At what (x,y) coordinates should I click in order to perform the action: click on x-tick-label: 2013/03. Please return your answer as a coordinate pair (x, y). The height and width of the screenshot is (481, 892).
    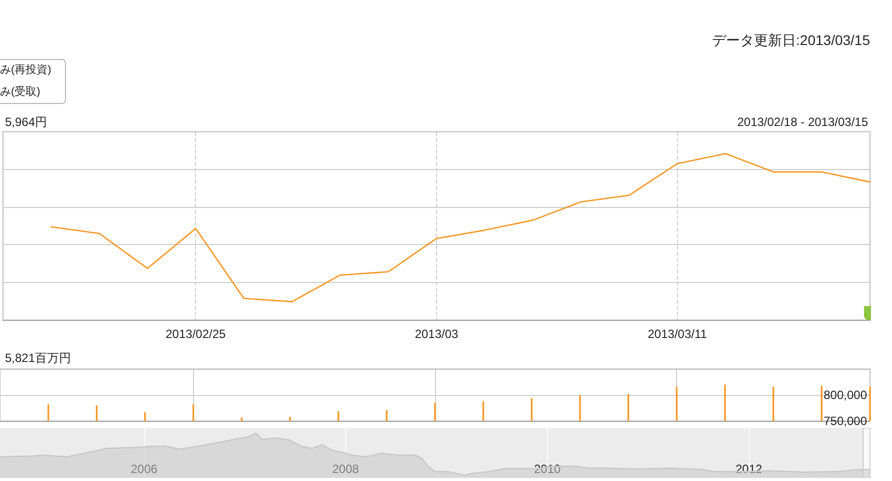
    Looking at the image, I should click on (436, 334).